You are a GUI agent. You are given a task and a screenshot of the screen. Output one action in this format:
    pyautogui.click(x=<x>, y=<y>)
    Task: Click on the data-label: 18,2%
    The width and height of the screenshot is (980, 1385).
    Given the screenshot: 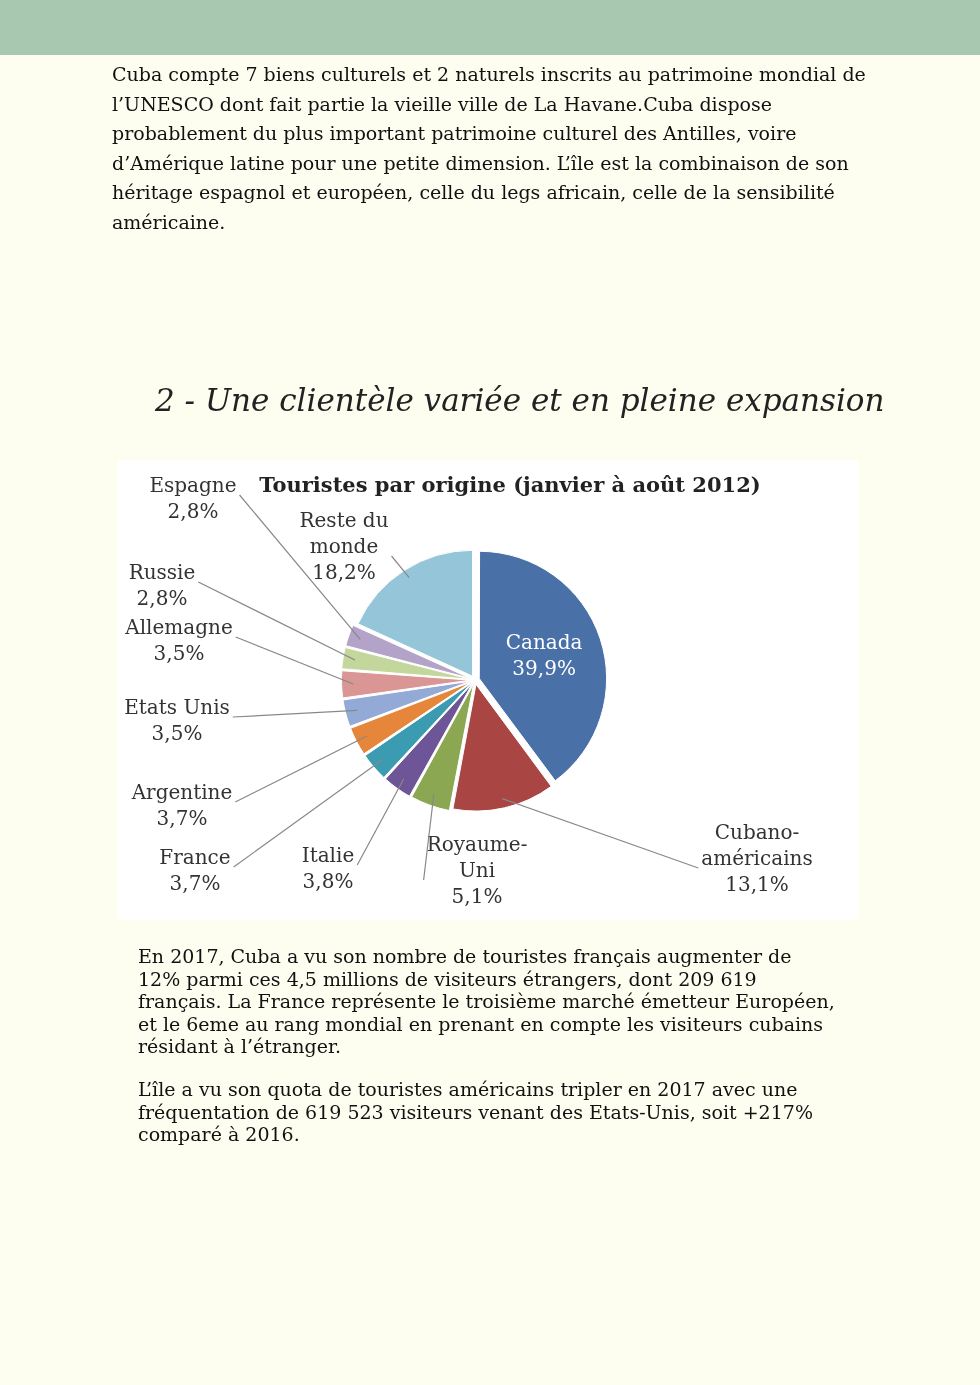 What is the action you would take?
    pyautogui.click(x=344, y=572)
    